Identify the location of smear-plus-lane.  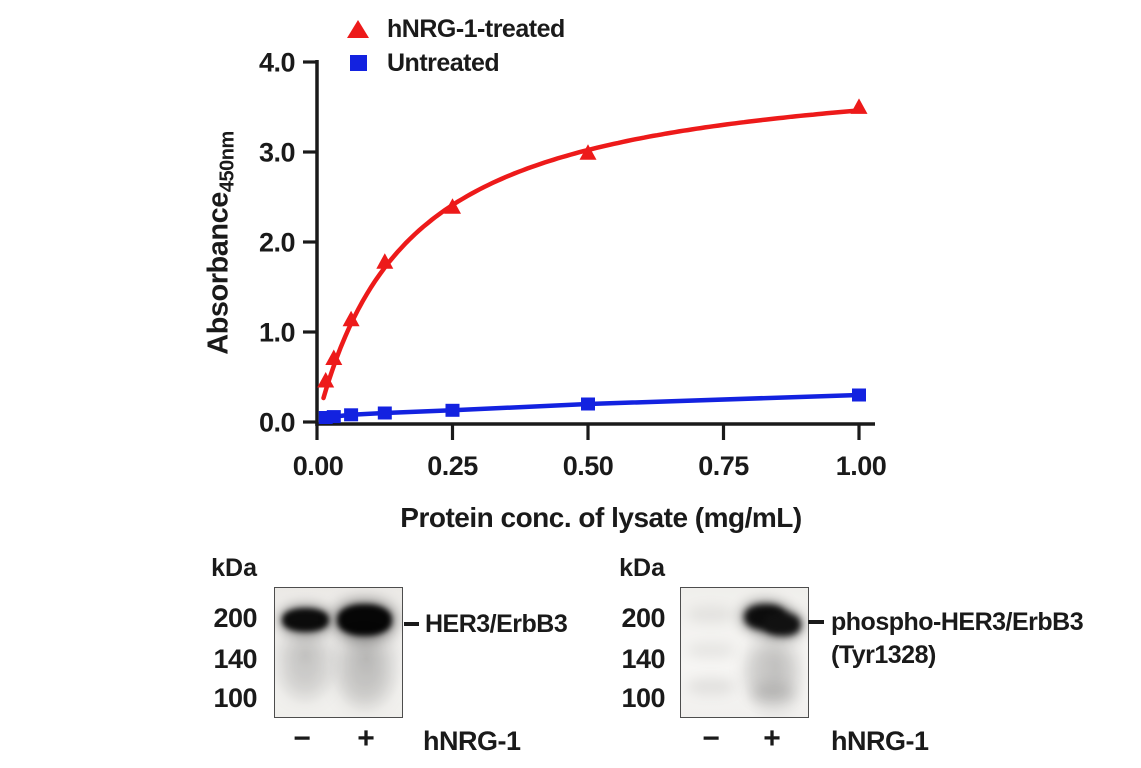
(771, 672).